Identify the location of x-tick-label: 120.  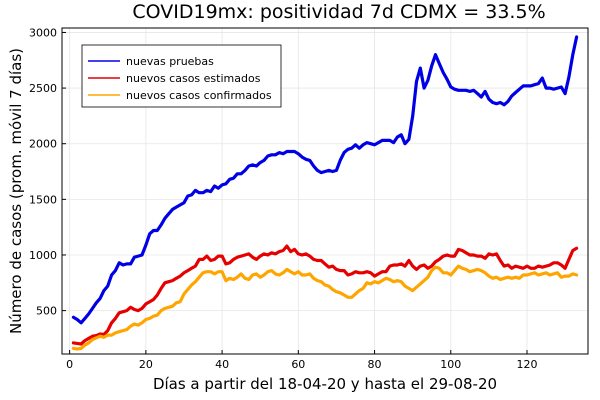
(527, 364).